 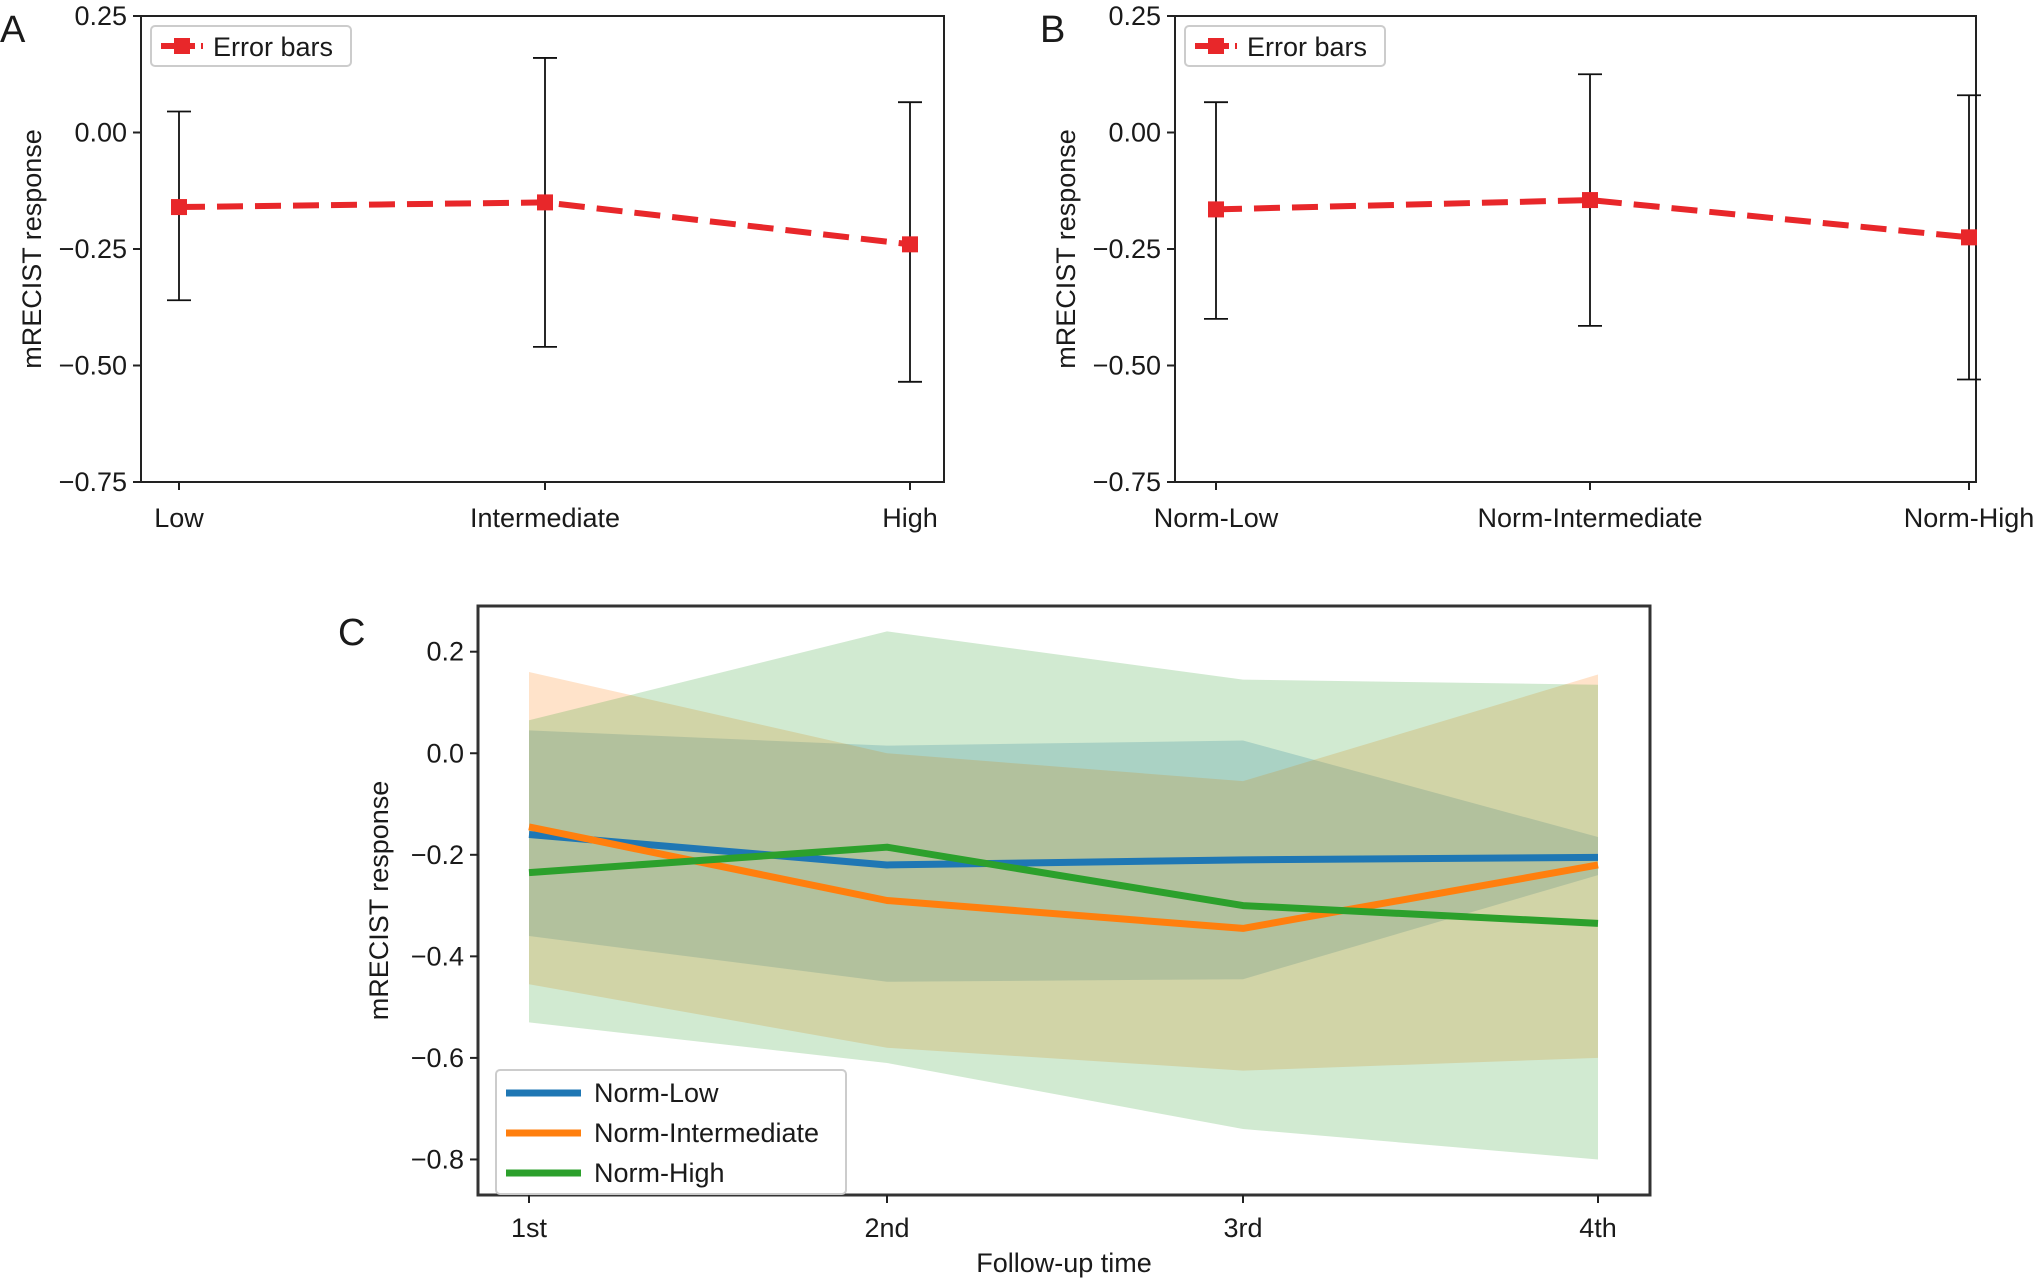 I want to click on legend-label: Norm-Low, so click(x=656, y=1093).